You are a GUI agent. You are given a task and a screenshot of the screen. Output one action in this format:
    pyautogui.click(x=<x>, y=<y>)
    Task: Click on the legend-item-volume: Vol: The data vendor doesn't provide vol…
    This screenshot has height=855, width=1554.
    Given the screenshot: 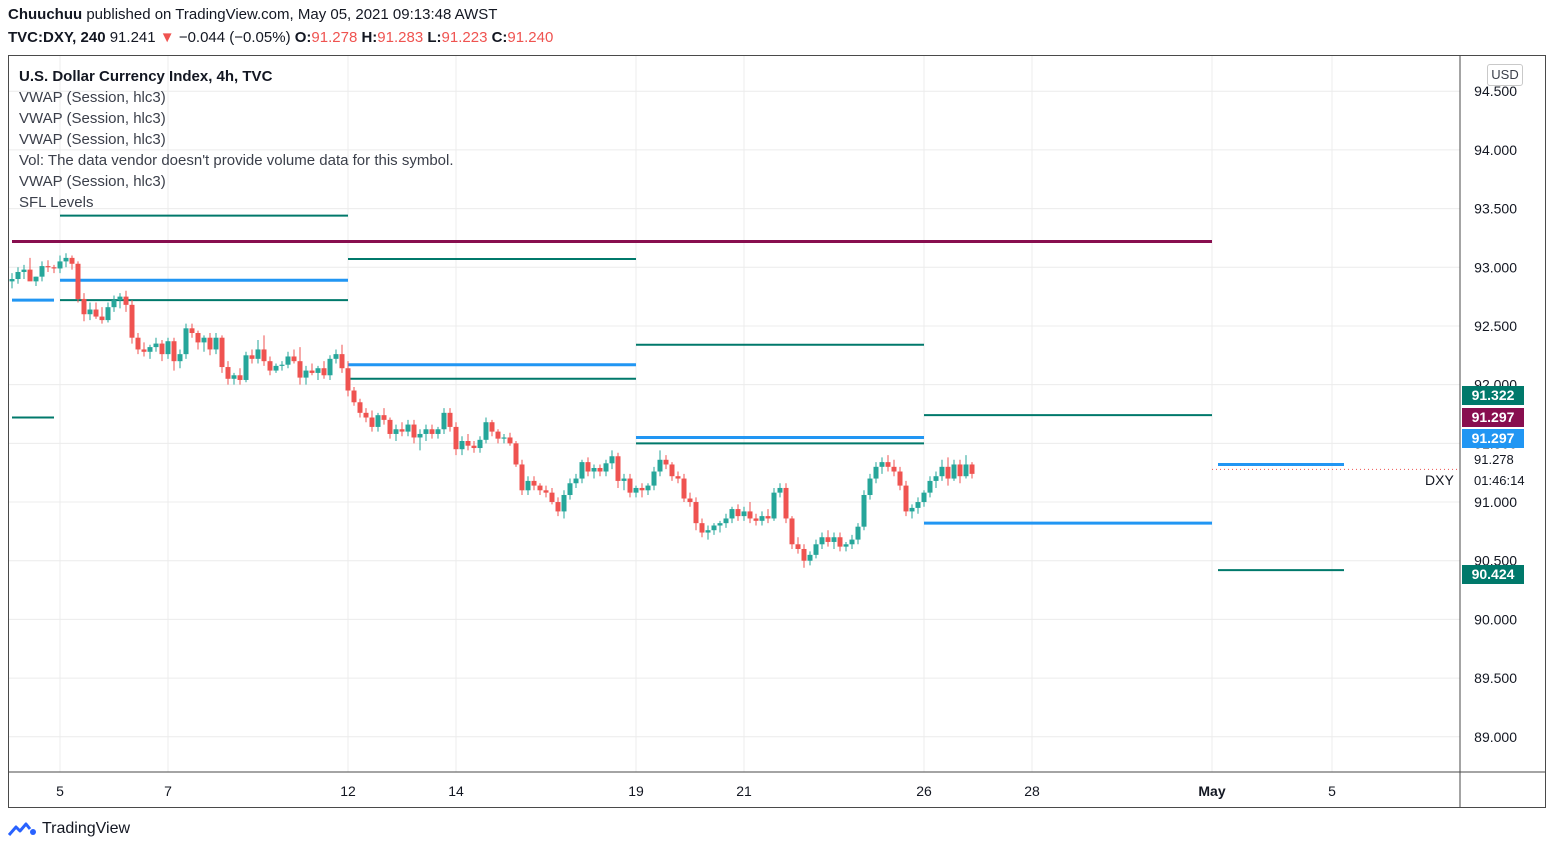 What is the action you would take?
    pyautogui.click(x=236, y=160)
    